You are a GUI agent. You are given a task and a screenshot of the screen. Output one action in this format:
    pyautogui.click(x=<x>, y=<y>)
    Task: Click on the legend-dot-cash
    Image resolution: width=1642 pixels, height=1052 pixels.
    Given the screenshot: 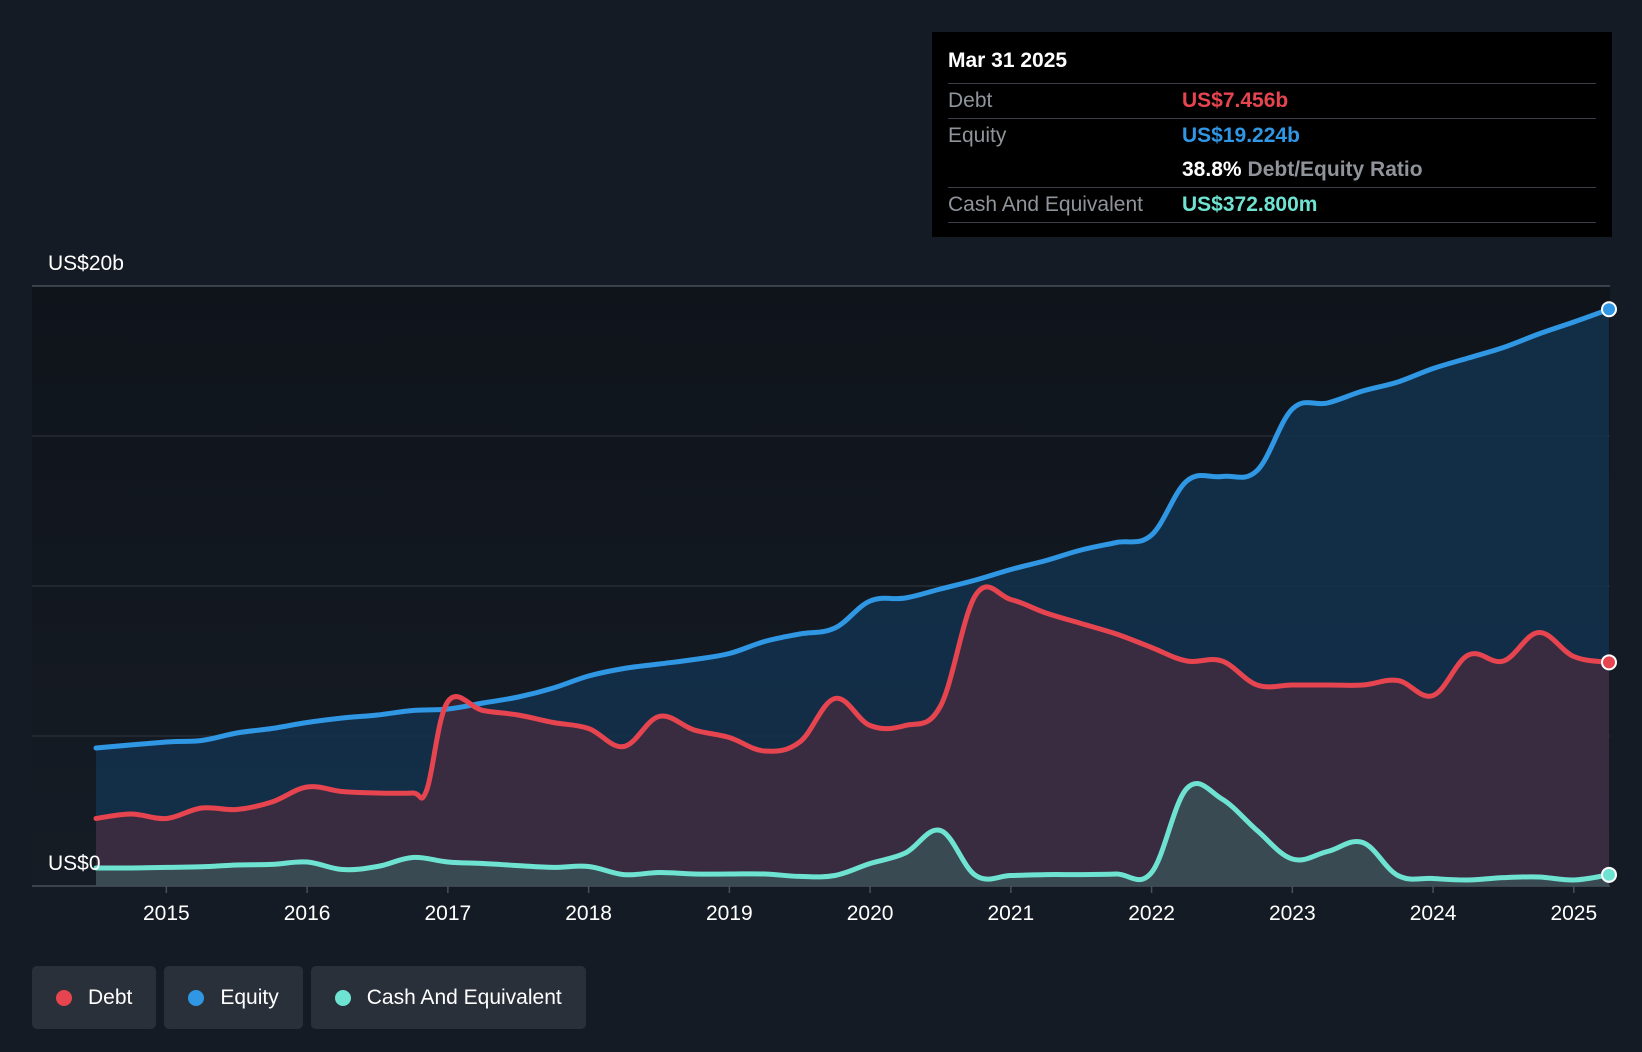 What is the action you would take?
    pyautogui.click(x=342, y=997)
    